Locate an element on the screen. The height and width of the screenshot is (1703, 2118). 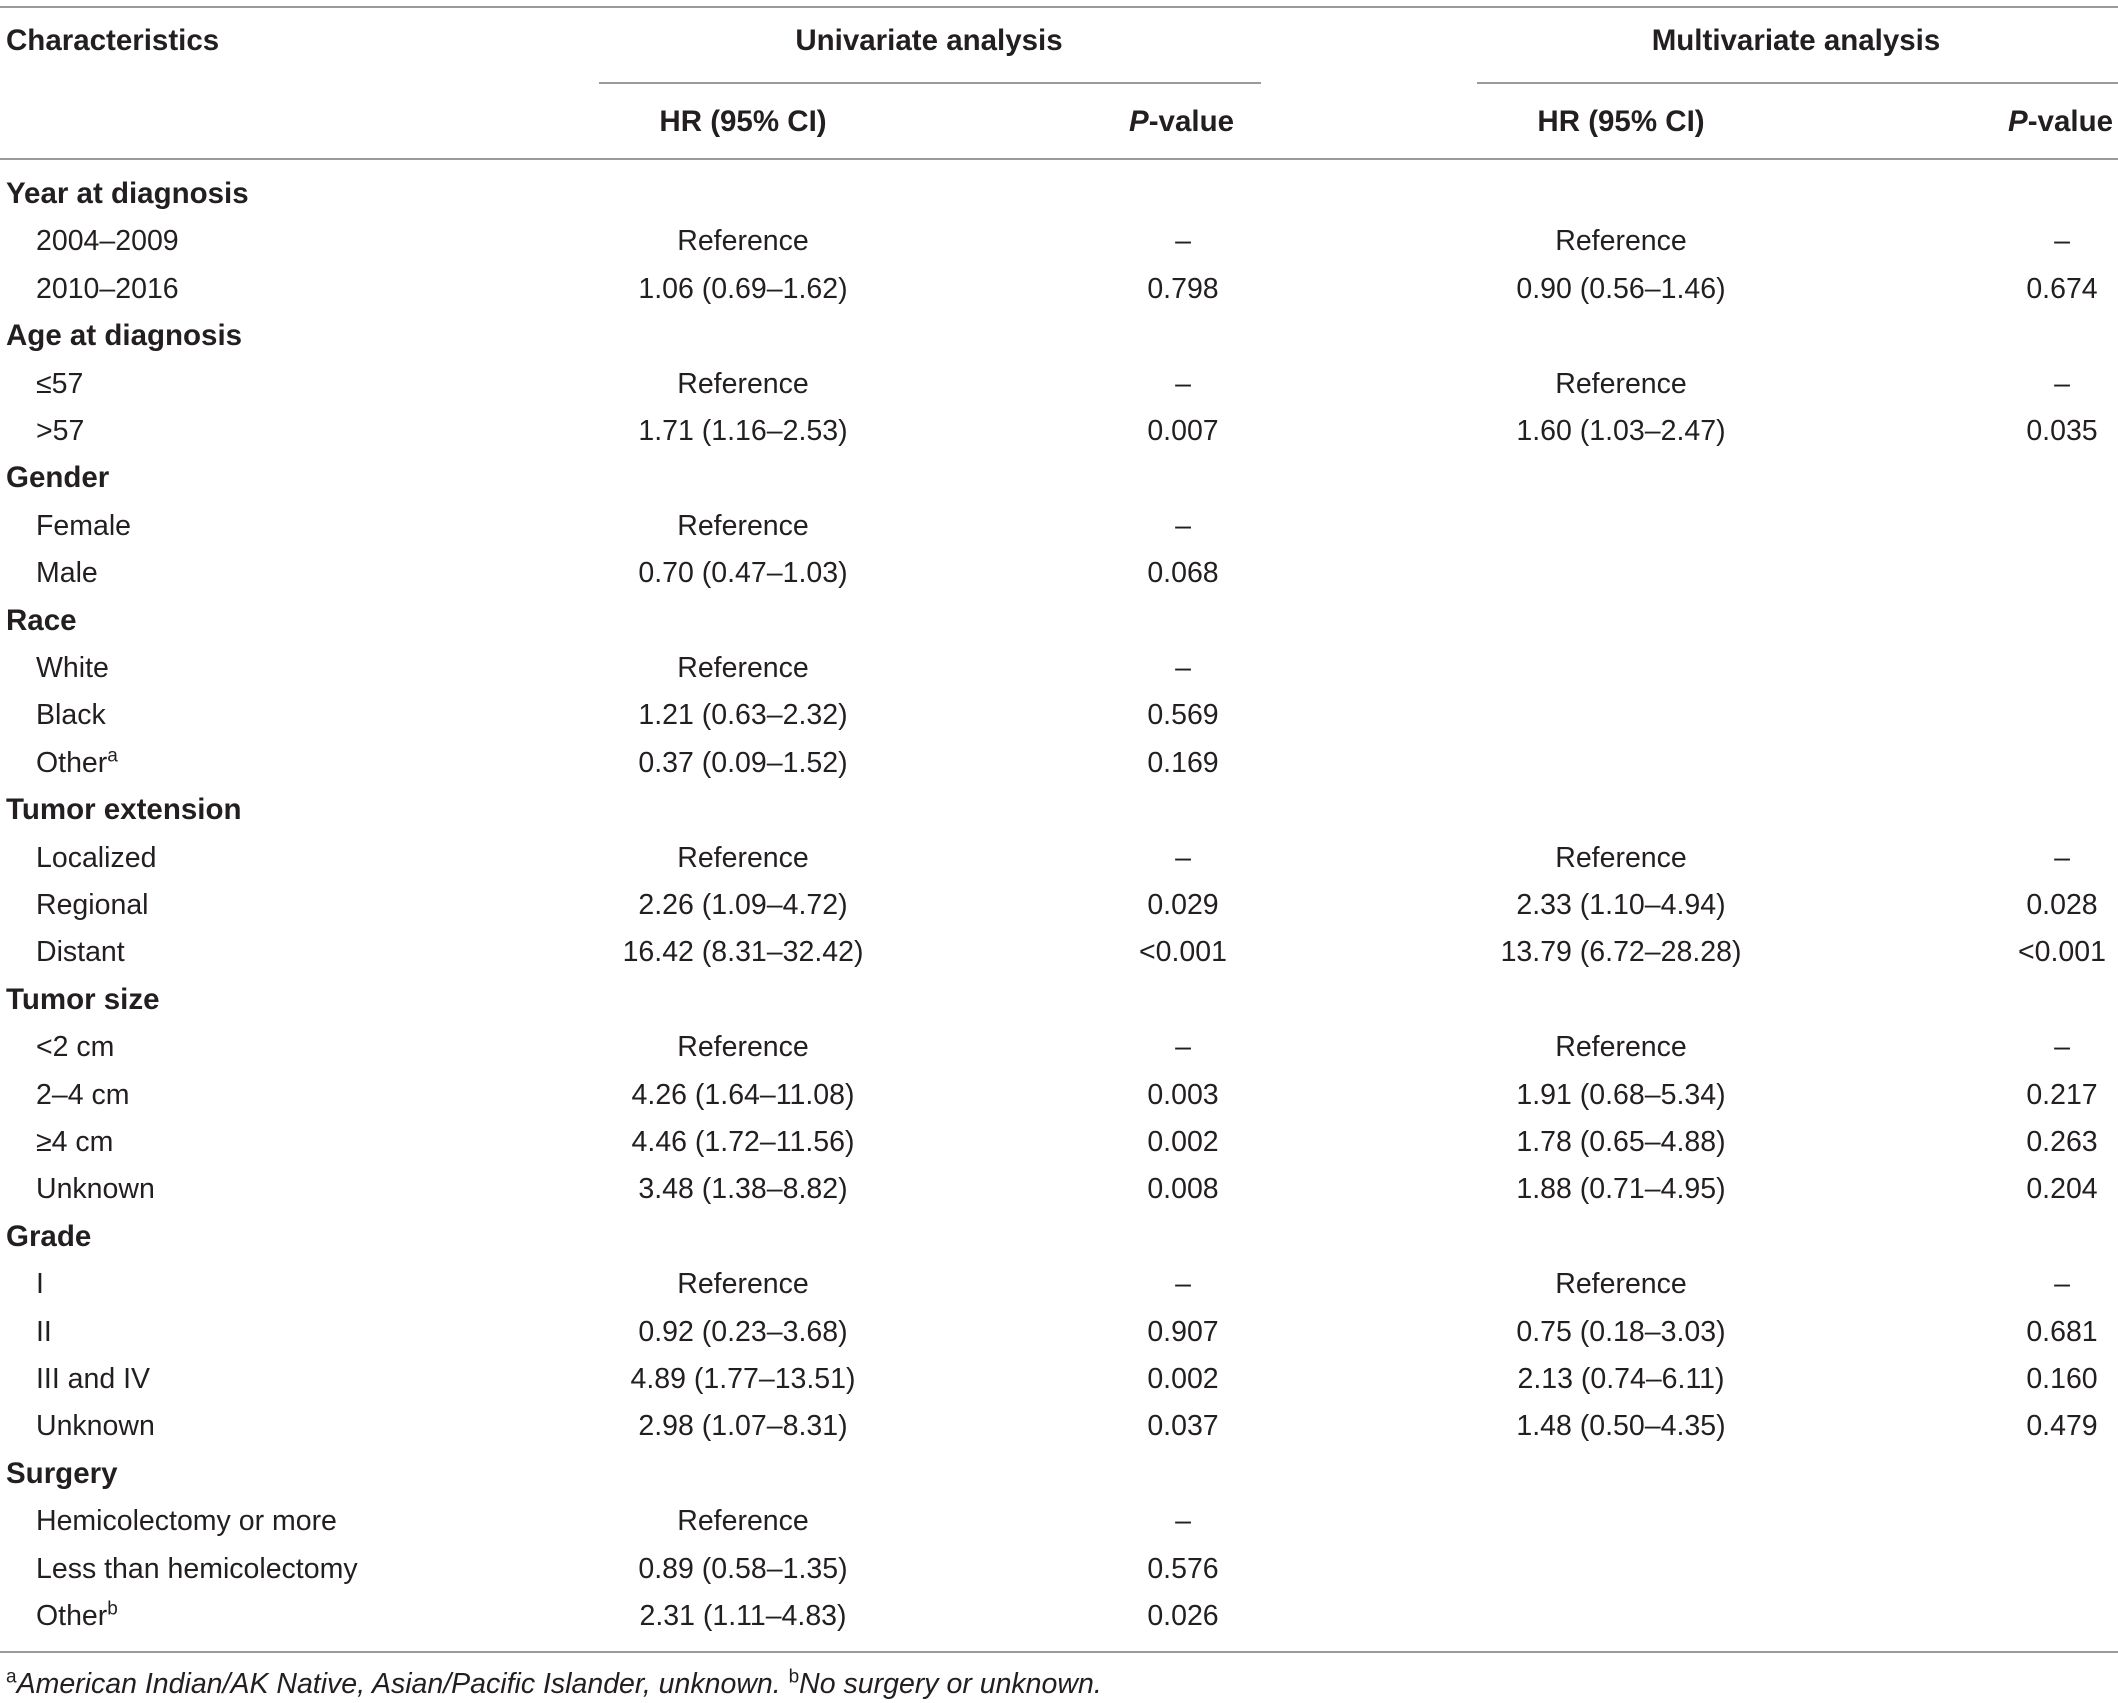
row-label-text: ≥4 cm is located at coordinates (75, 1142).